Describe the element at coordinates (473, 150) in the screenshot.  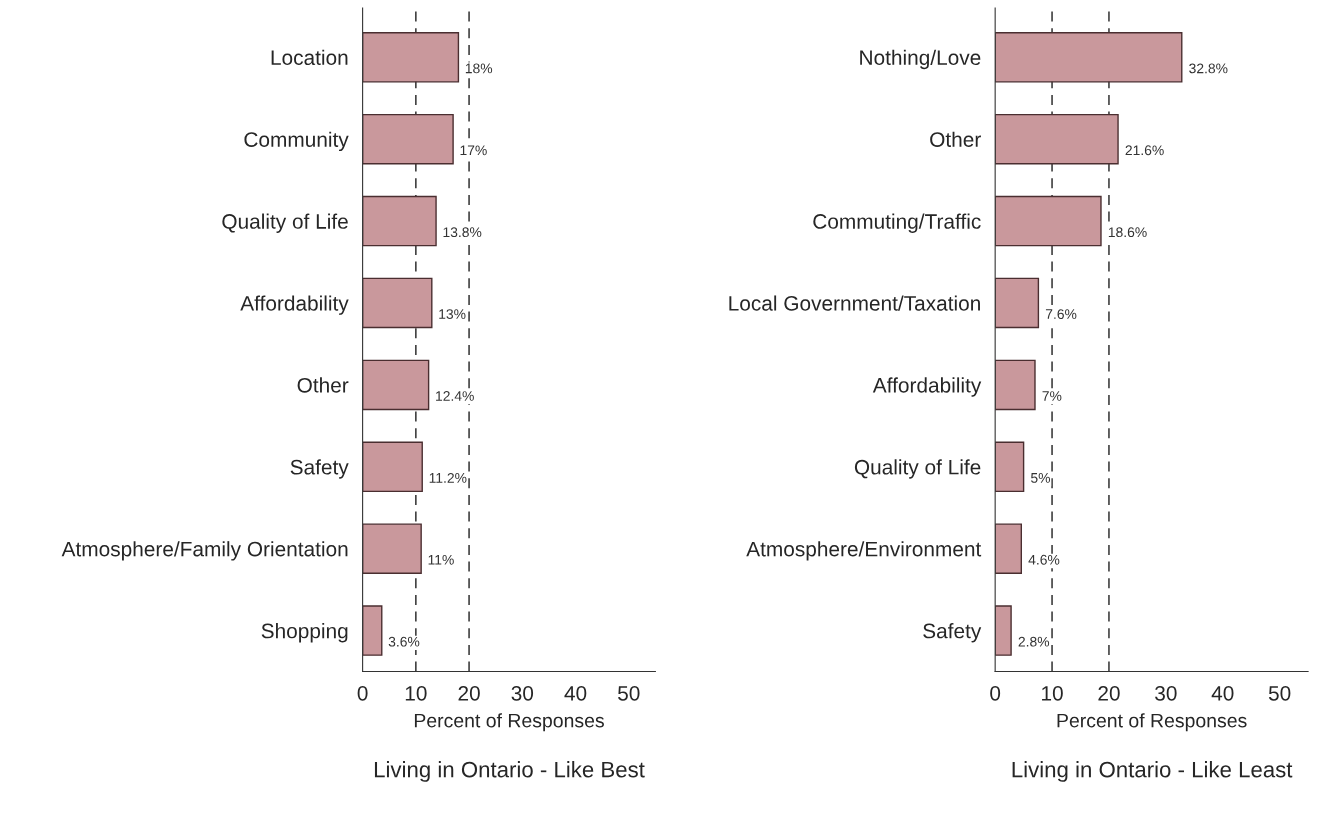
I see `data-label: 17%` at that location.